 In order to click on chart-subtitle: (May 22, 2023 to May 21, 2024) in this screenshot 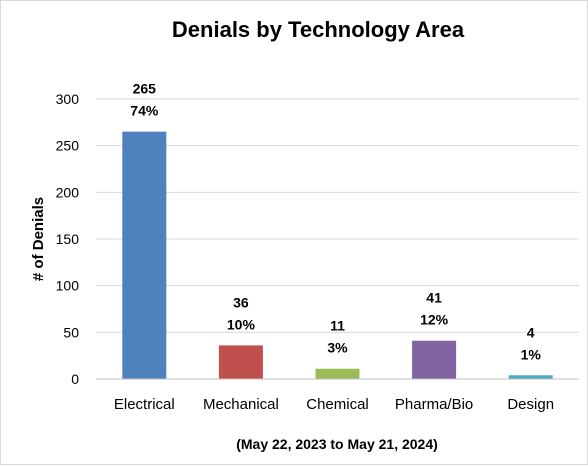, I will do `click(337, 444)`.